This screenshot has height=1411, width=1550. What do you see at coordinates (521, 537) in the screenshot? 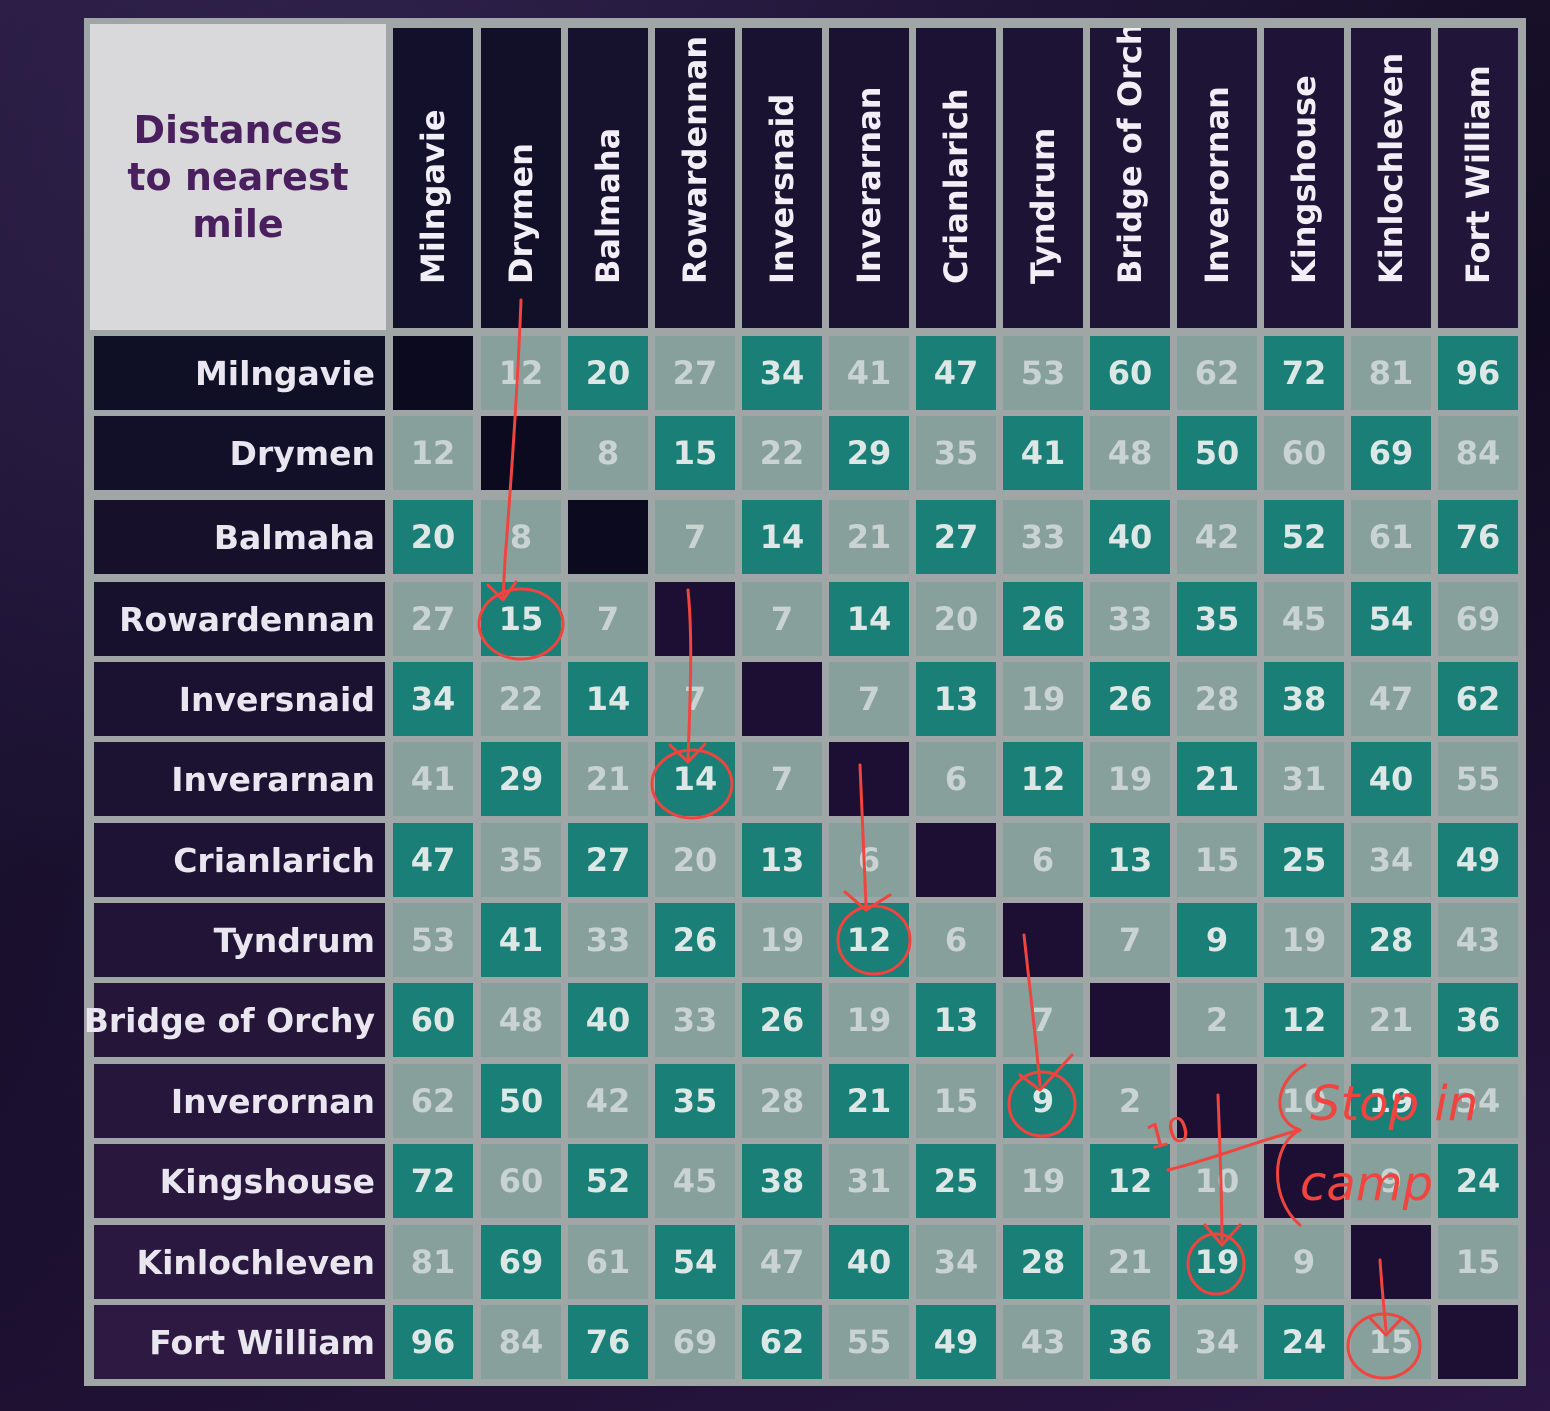
I see `table-cell: 8` at bounding box center [521, 537].